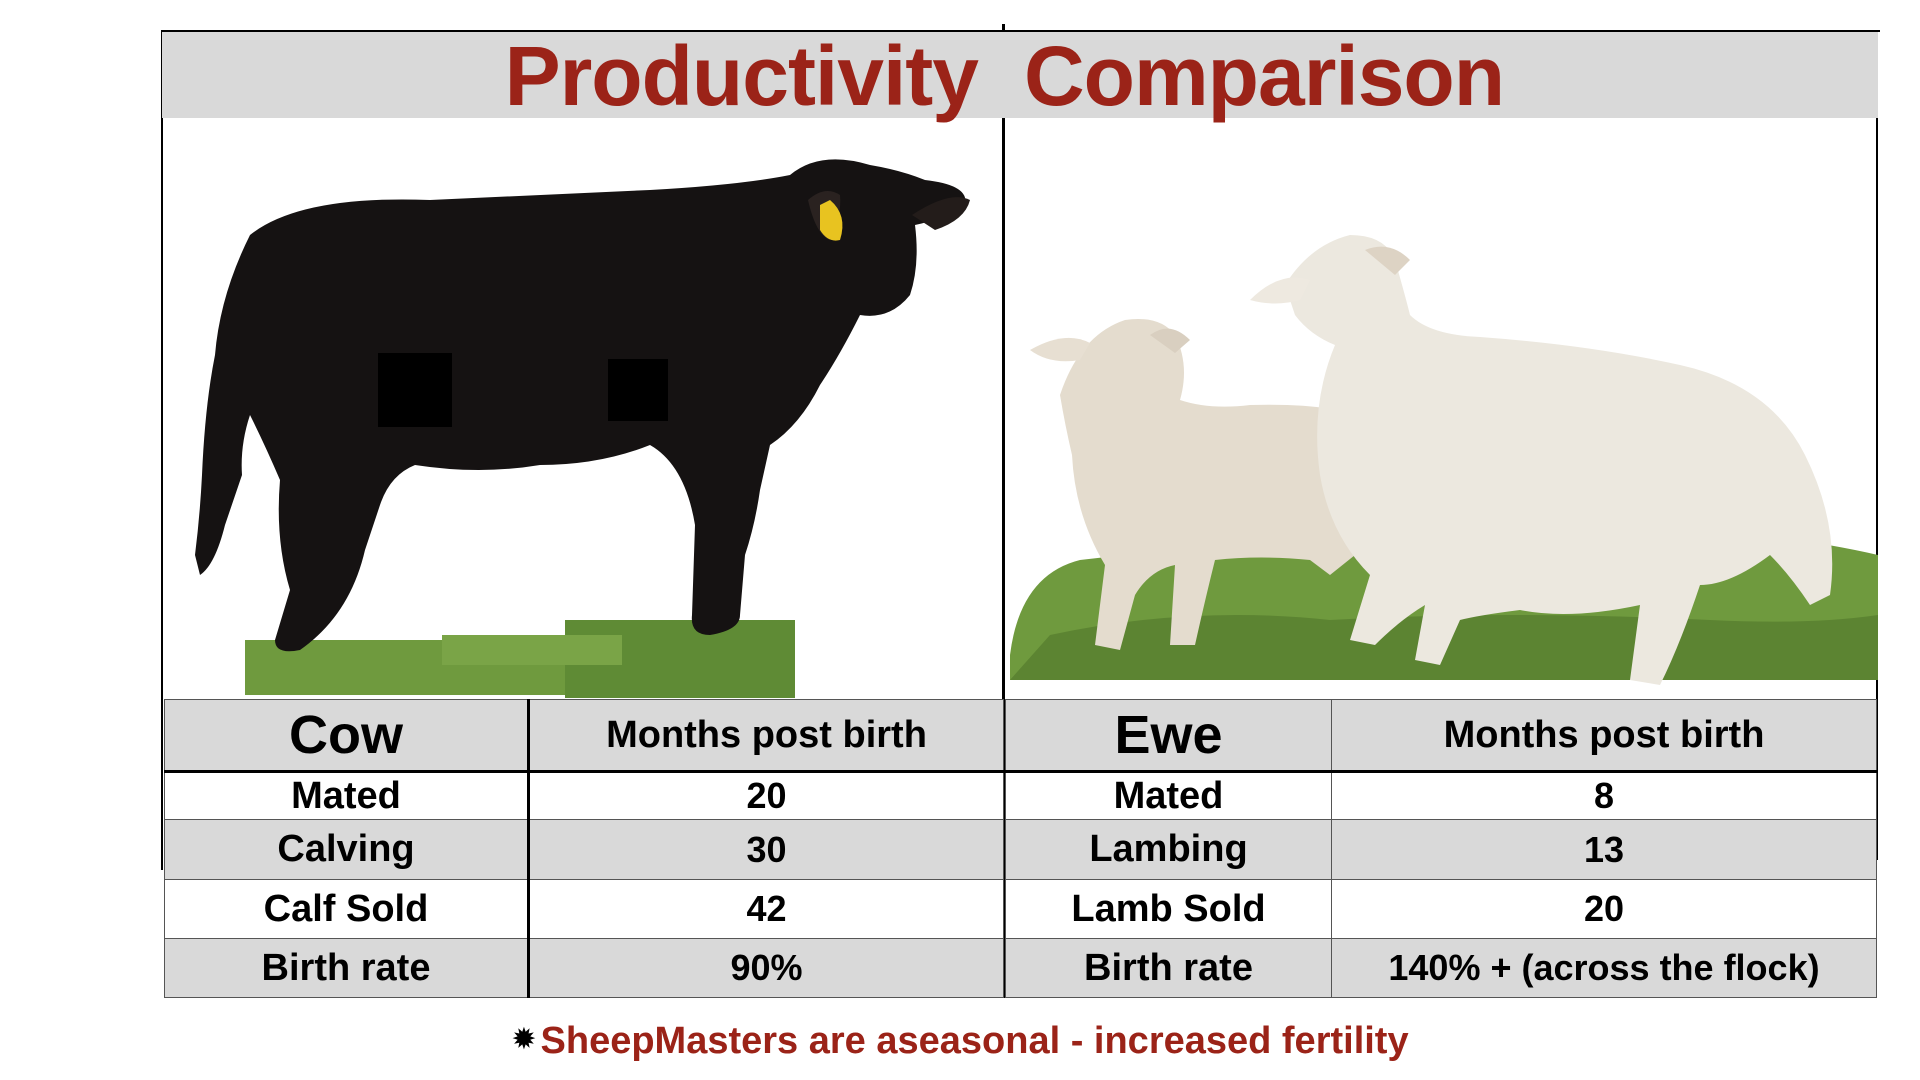 This screenshot has width=1920, height=1080. I want to click on ewe-row-label: Lambing, so click(1168, 849).